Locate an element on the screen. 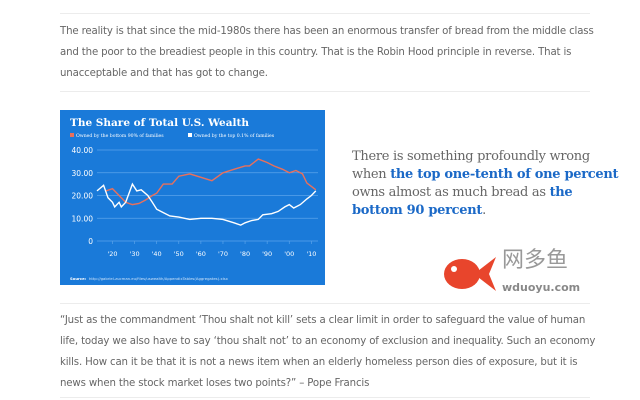 Image resolution: width=640 pixels, height=400 pixels. x-tick-label: '50 is located at coordinates (179, 254).